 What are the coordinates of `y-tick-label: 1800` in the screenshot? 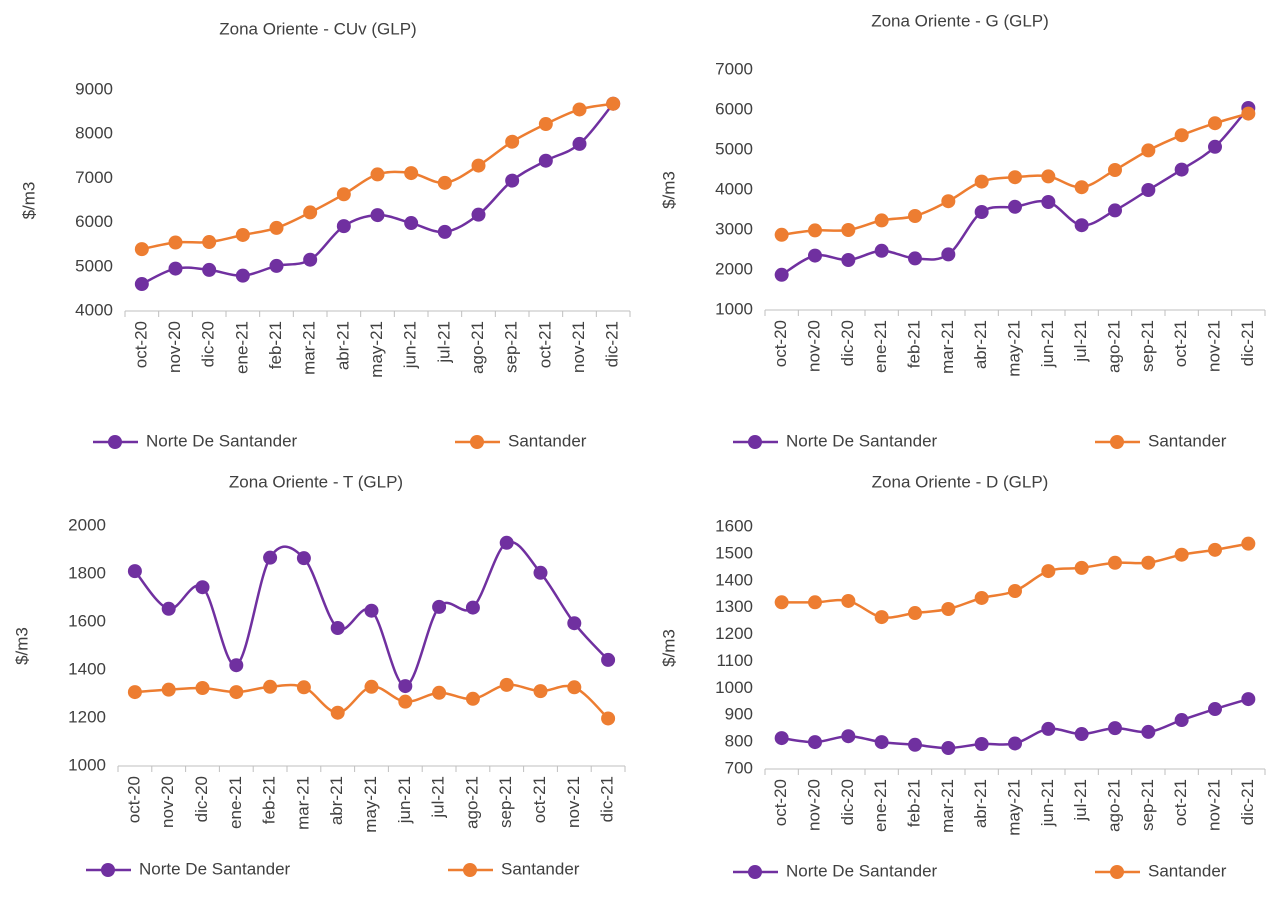 It's located at (87, 572).